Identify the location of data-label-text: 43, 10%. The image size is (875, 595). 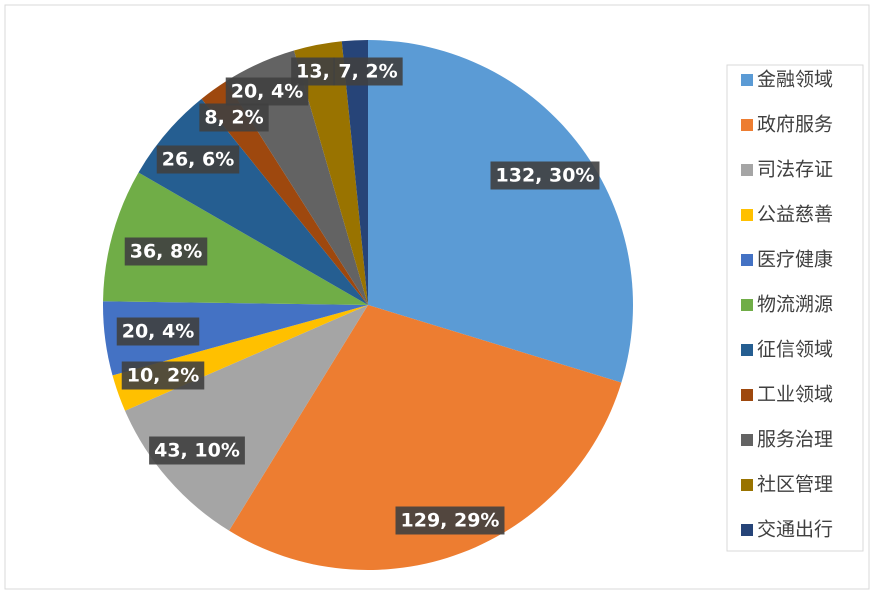
(197, 451).